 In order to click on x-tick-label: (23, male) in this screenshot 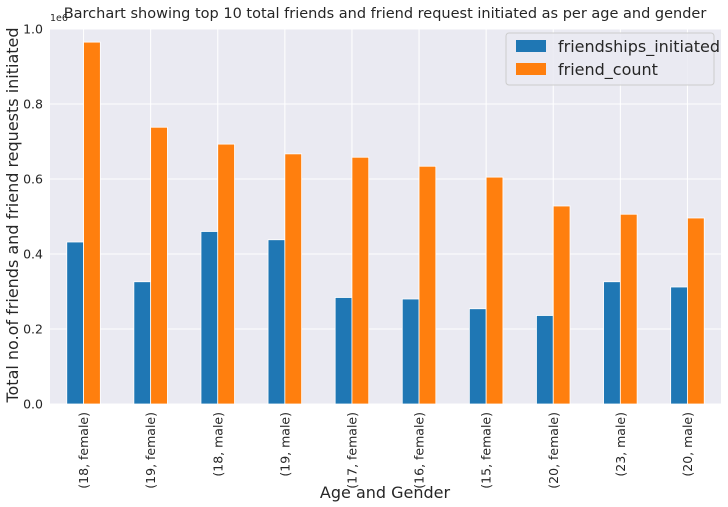, I will do `click(620, 444)`.